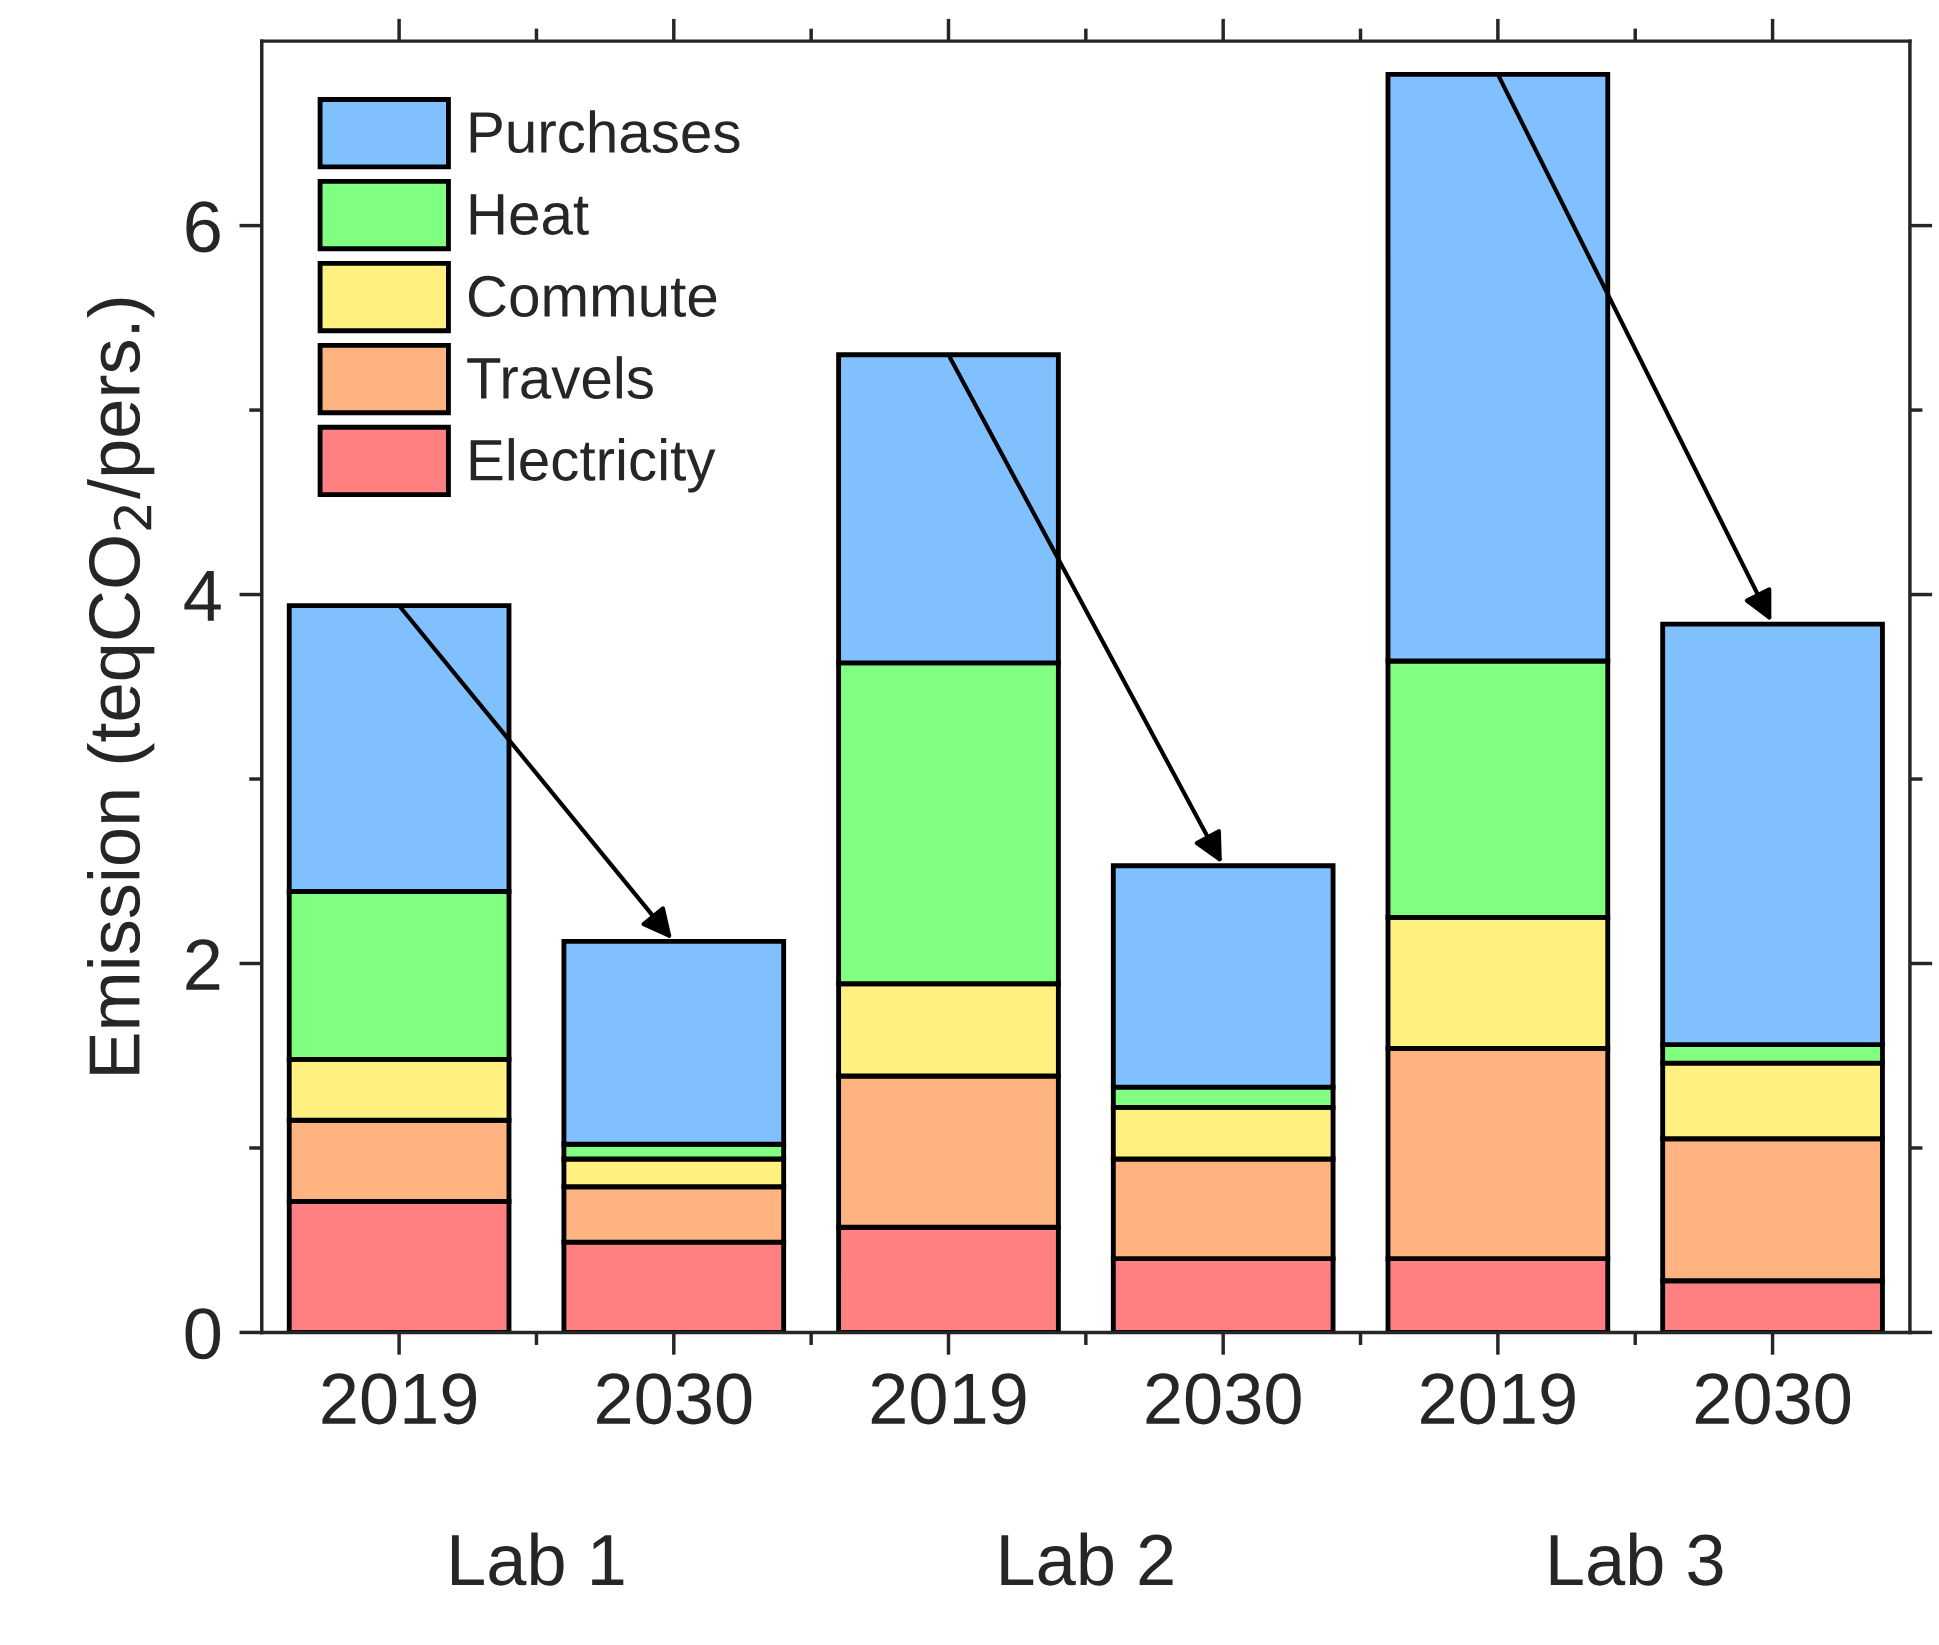 The image size is (1939, 1645). I want to click on text: Lab 1, so click(538, 1559).